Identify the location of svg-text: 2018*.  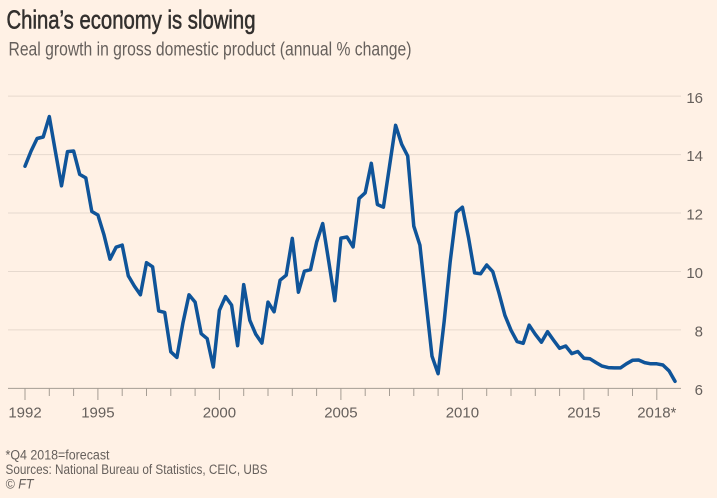
(656, 413).